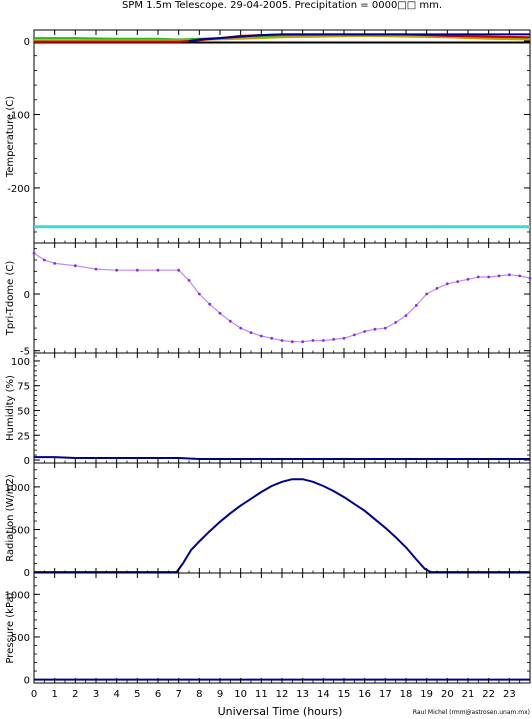  Describe the element at coordinates (488, 694) in the screenshot. I see `x-tick-label: 22` at that location.